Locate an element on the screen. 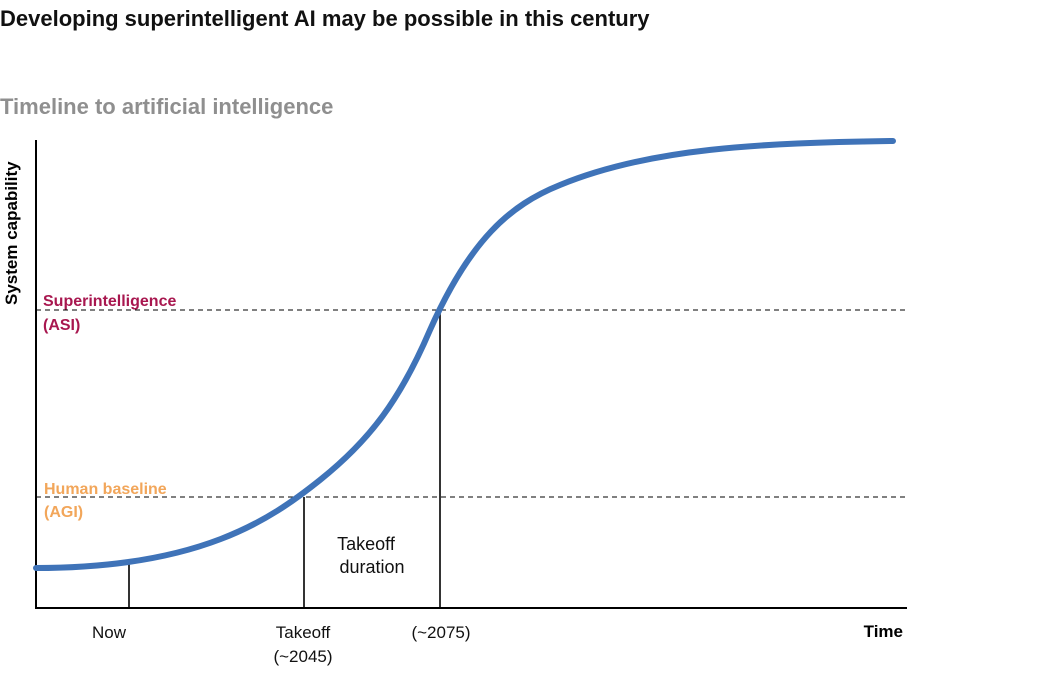 This screenshot has height=683, width=1060. asi-label: Superintelligence is located at coordinates (109, 301).